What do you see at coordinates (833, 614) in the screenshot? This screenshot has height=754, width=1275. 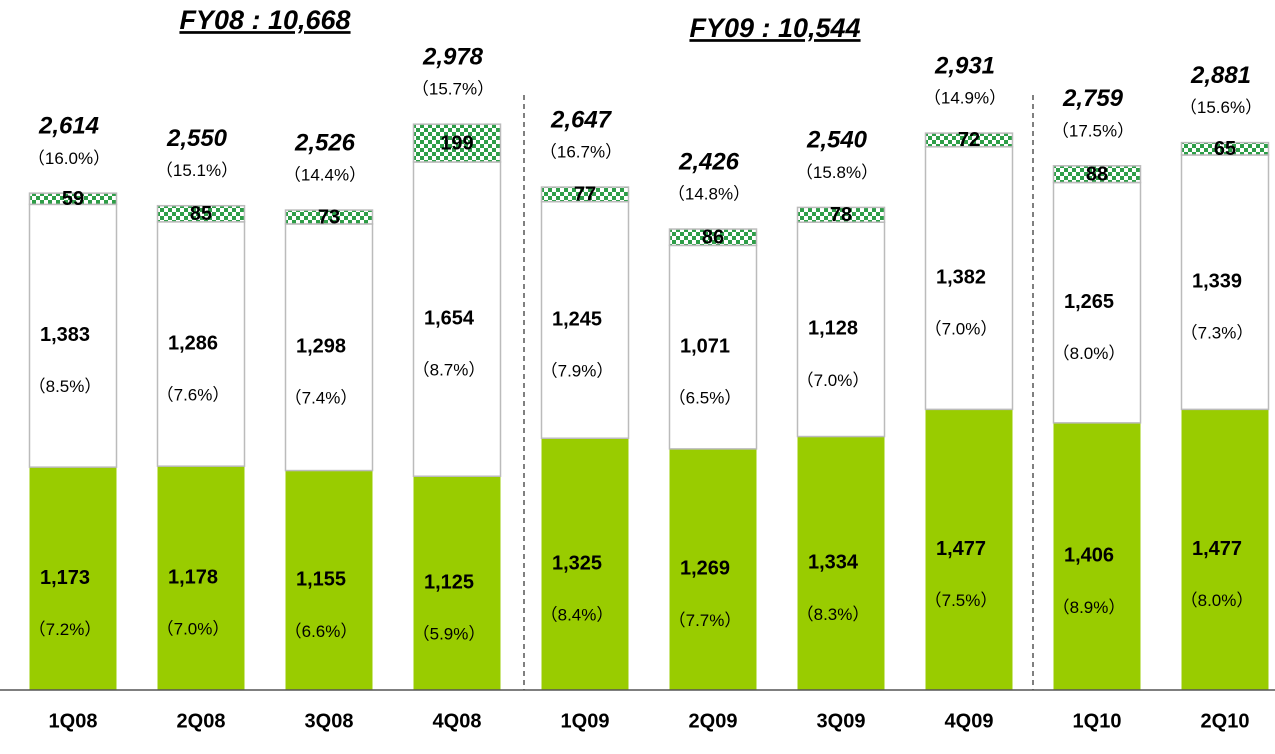 I see `percent-label: （8.3%）` at bounding box center [833, 614].